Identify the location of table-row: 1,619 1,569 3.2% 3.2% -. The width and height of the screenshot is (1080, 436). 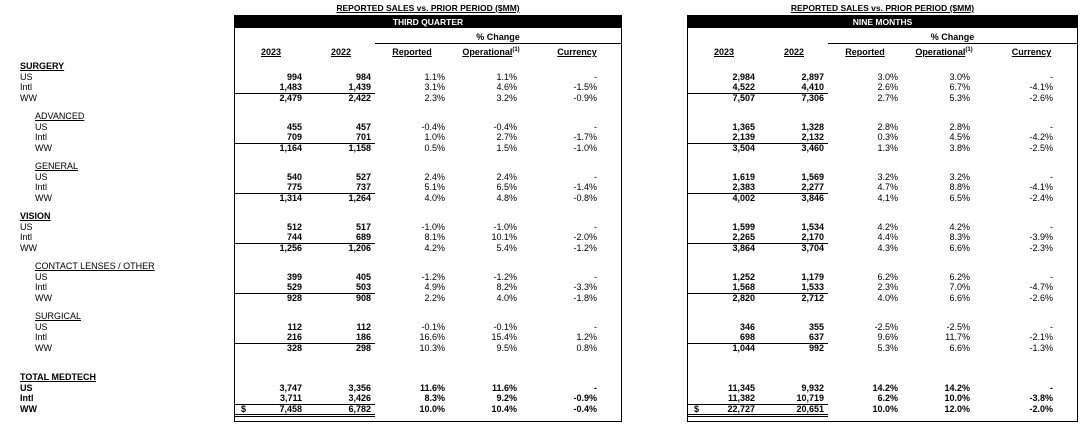
(882, 177).